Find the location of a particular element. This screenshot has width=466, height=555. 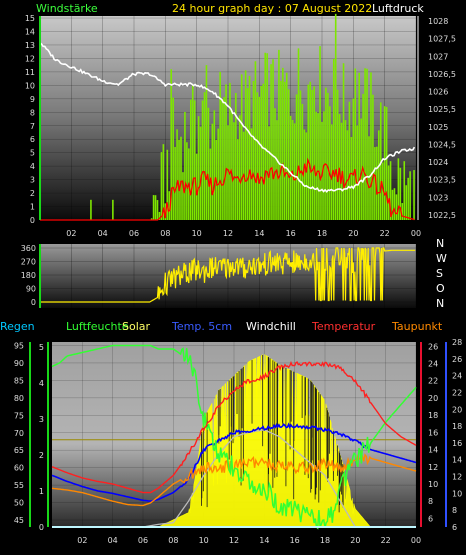

temp5cm-tick-label: 16 is located at coordinates (457, 443).